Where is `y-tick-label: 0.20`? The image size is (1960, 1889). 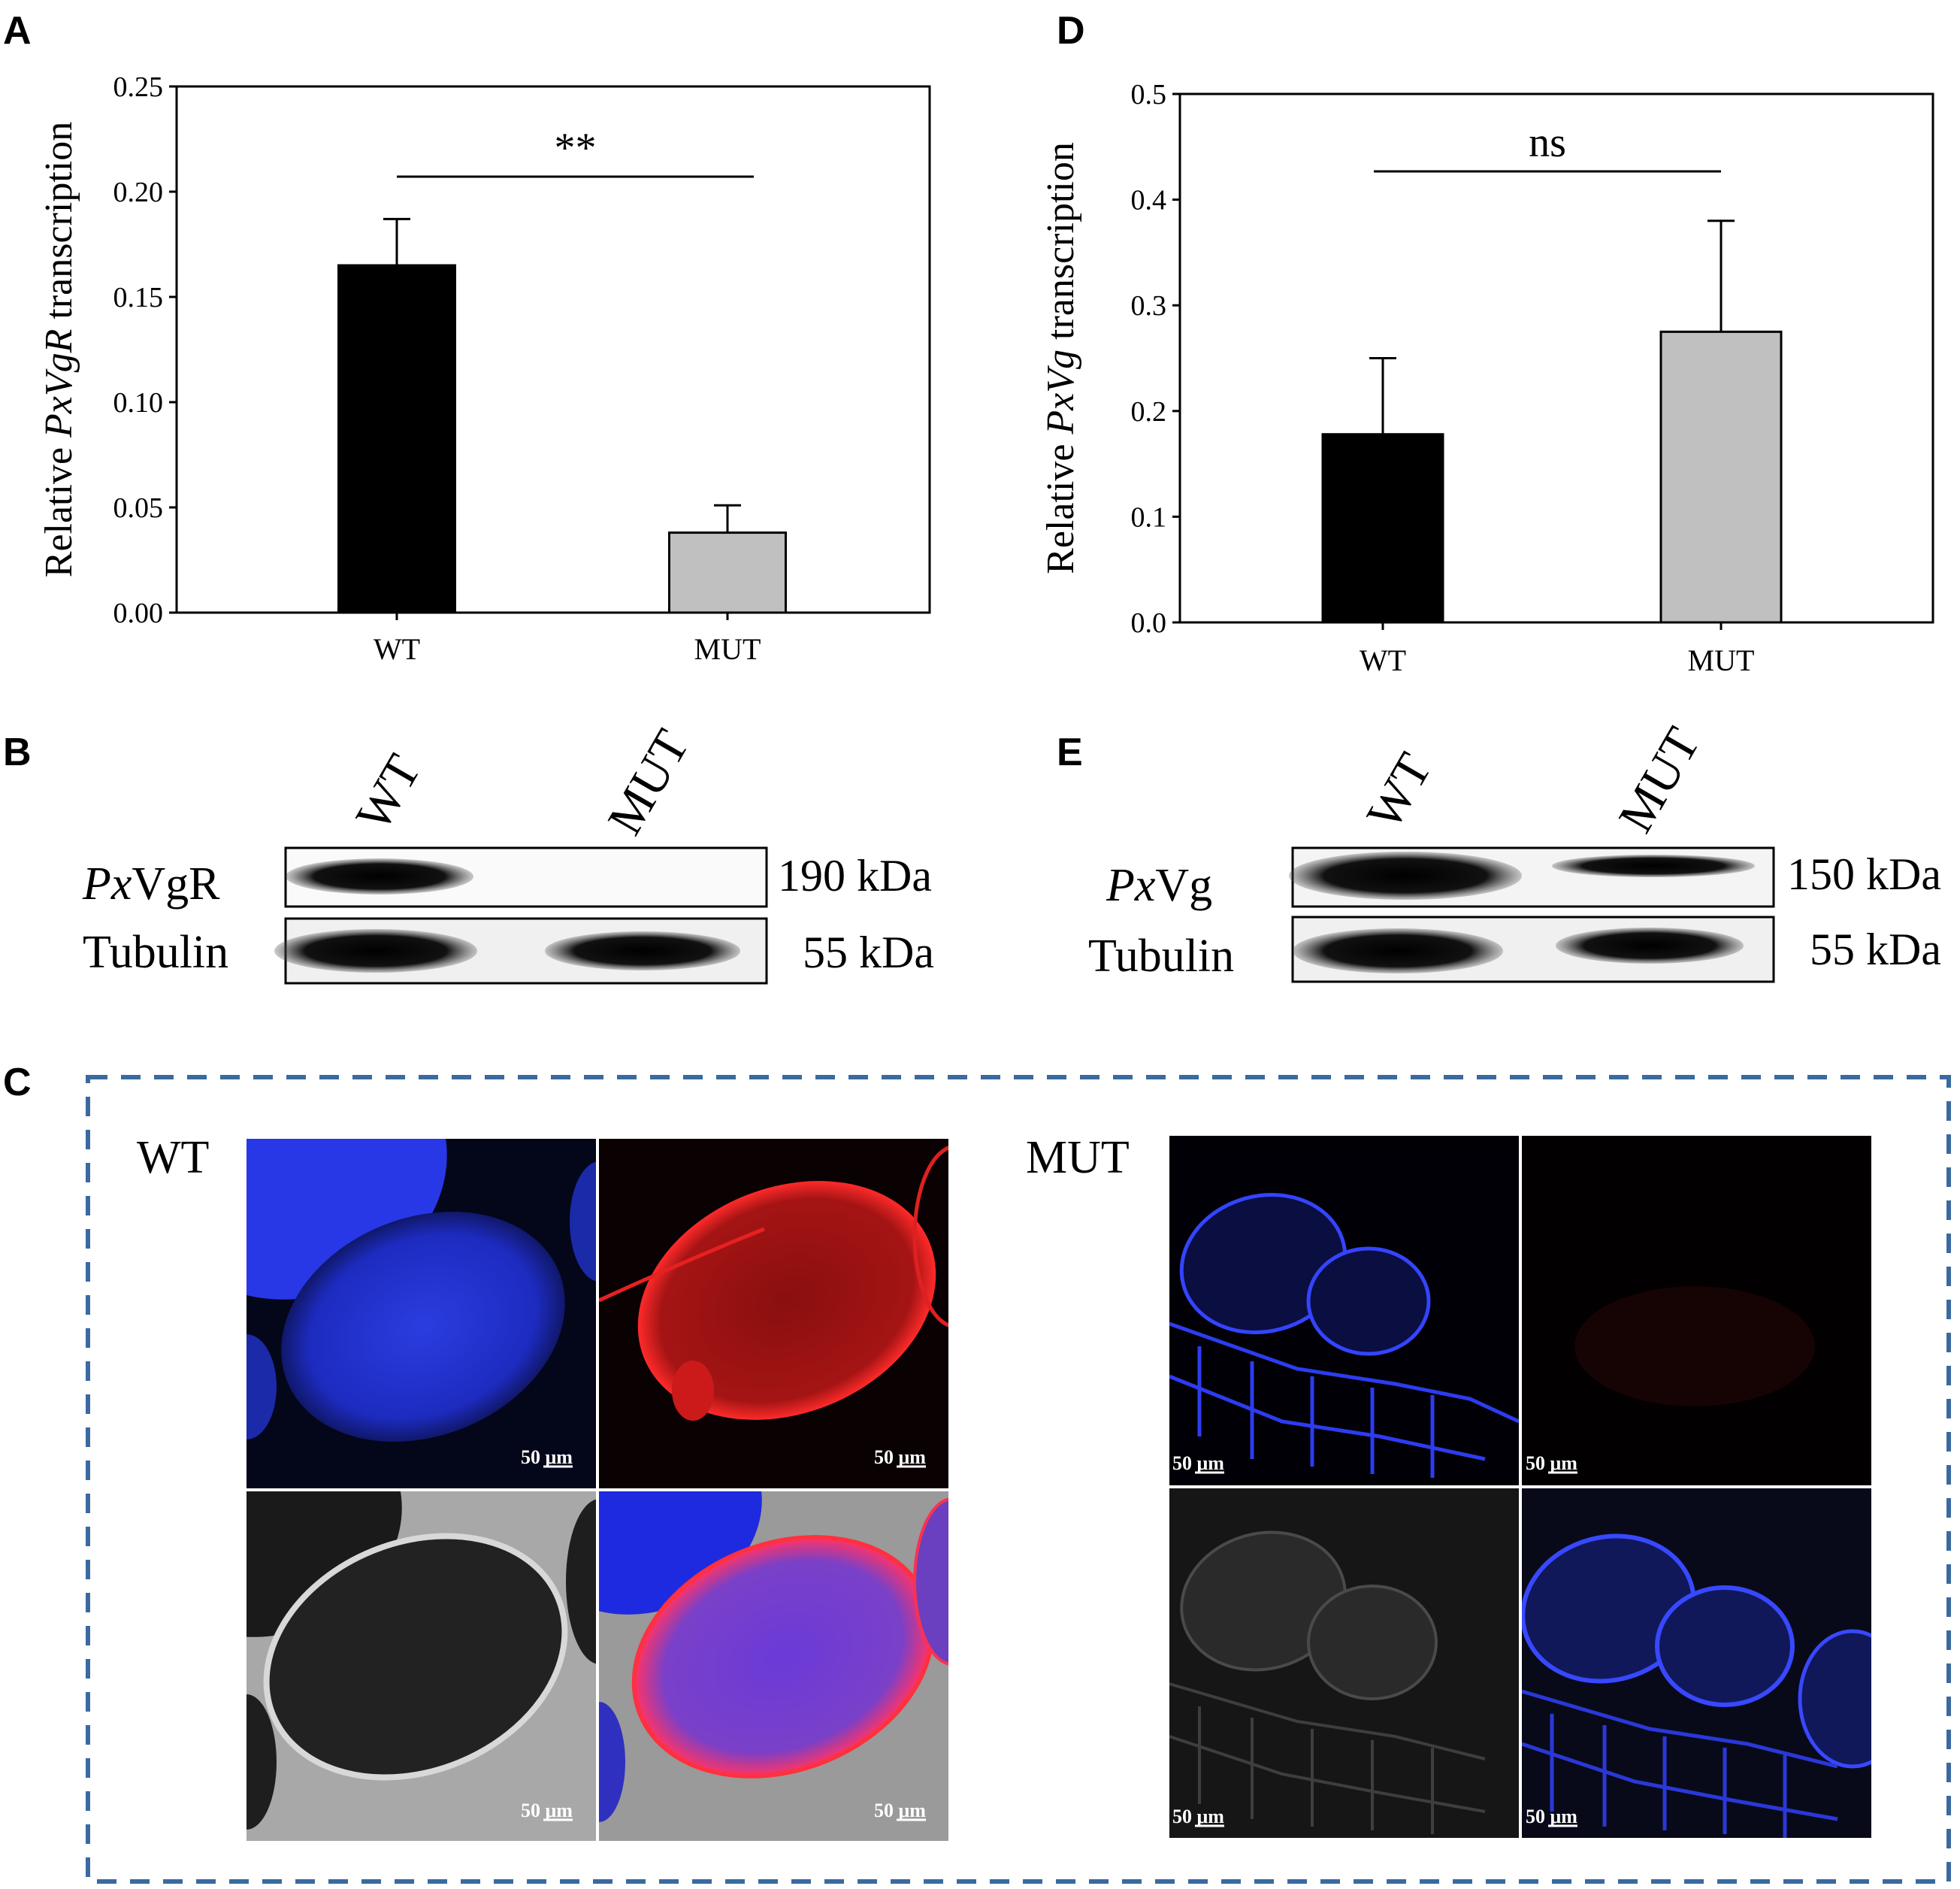 y-tick-label: 0.20 is located at coordinates (138, 193).